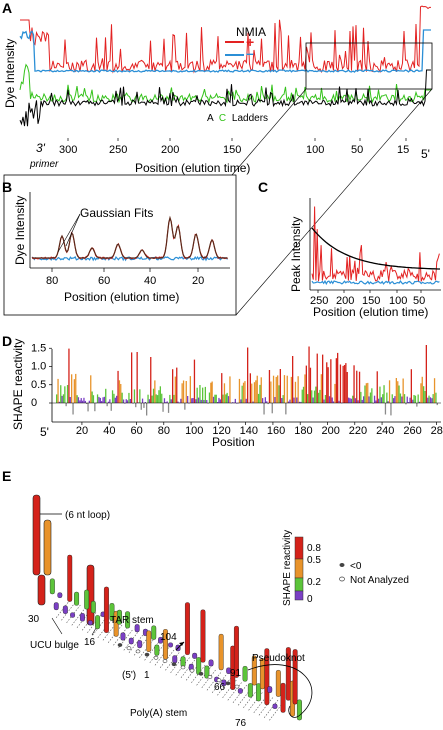 The height and width of the screenshot is (730, 443). Describe the element at coordinates (269, 132) in the screenshot. I see `zoom-line-left` at that location.